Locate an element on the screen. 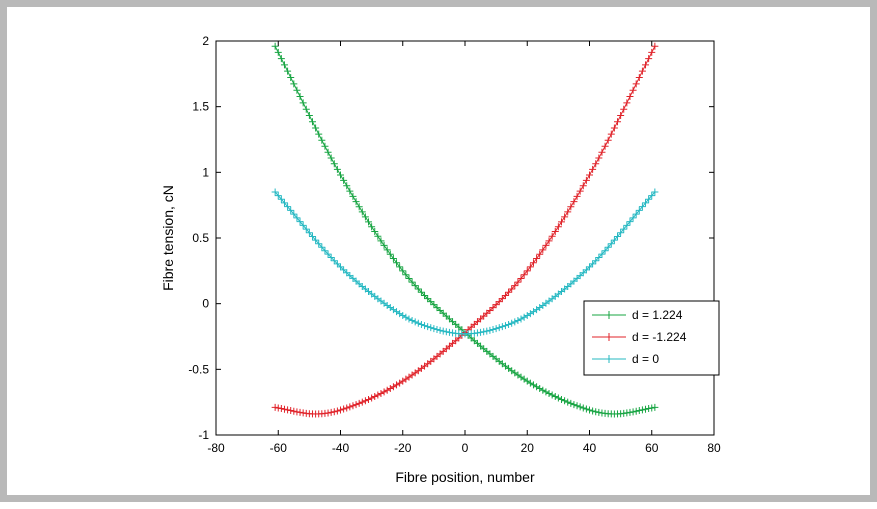  x-tick-label: -60 is located at coordinates (279, 448).